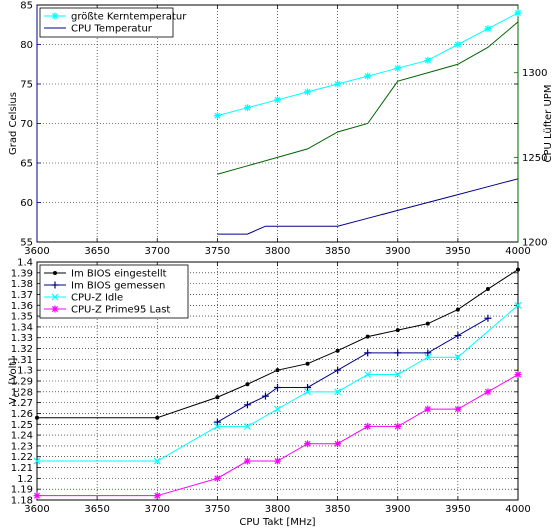 The height and width of the screenshot is (532, 557). What do you see at coordinates (22, 501) in the screenshot?
I see `y-tick-label: 1.18` at bounding box center [22, 501].